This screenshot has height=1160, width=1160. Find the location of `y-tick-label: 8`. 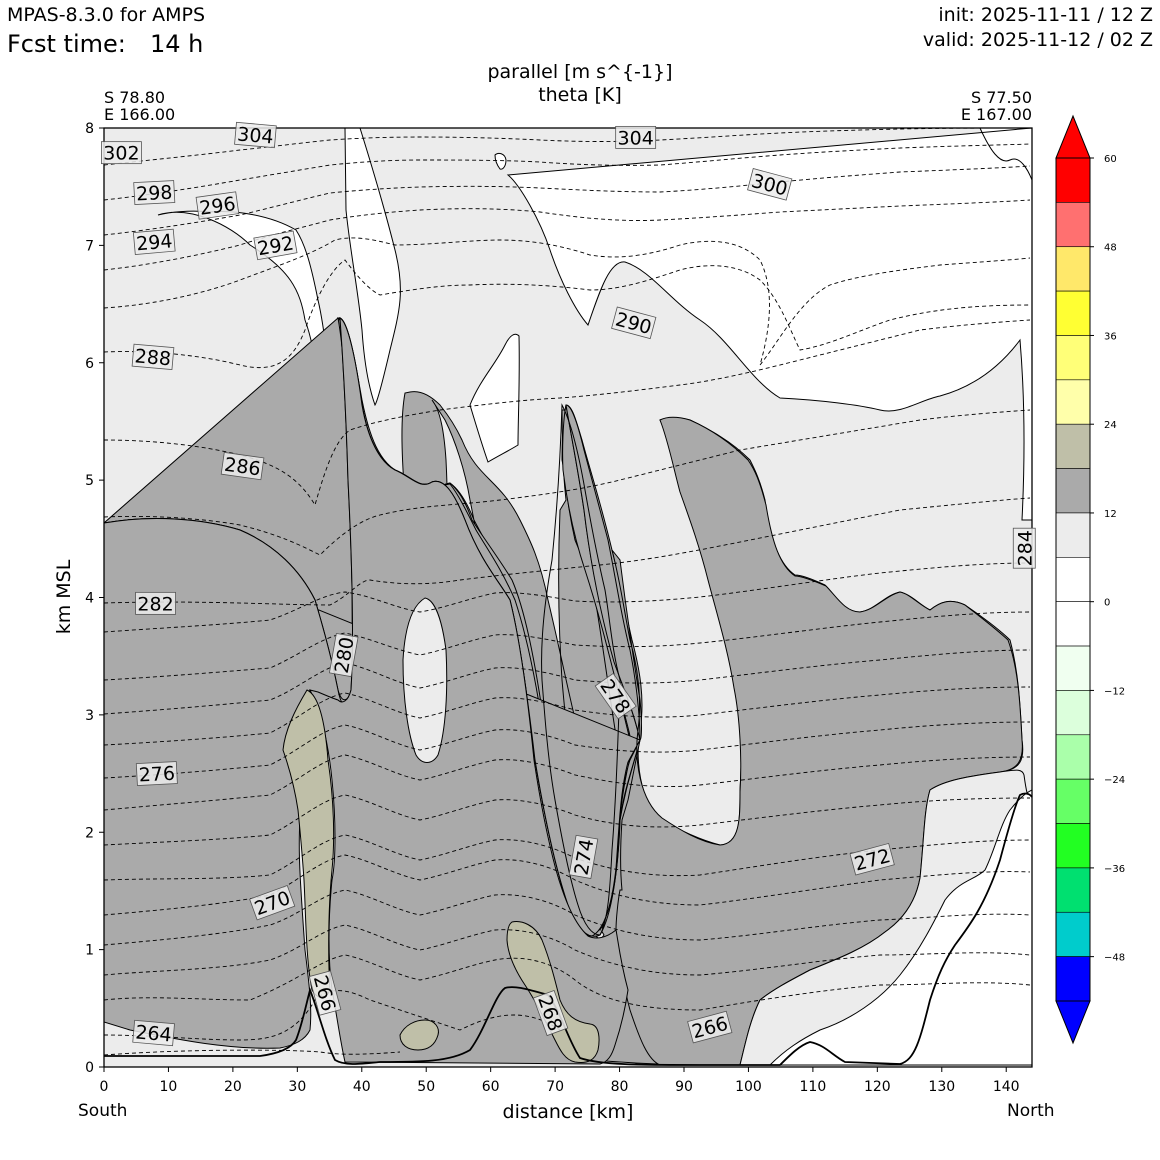

y-tick-label: 8 is located at coordinates (89, 129).